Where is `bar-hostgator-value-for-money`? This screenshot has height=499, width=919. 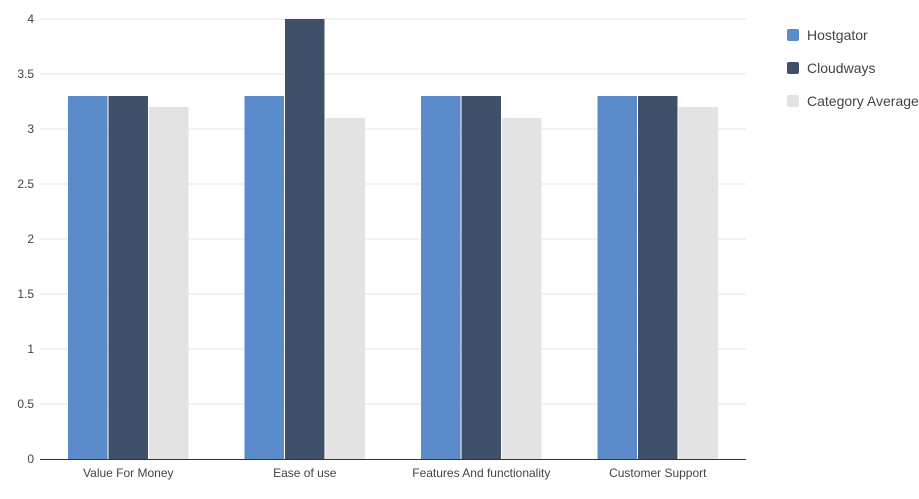 bar-hostgator-value-for-money is located at coordinates (88, 277).